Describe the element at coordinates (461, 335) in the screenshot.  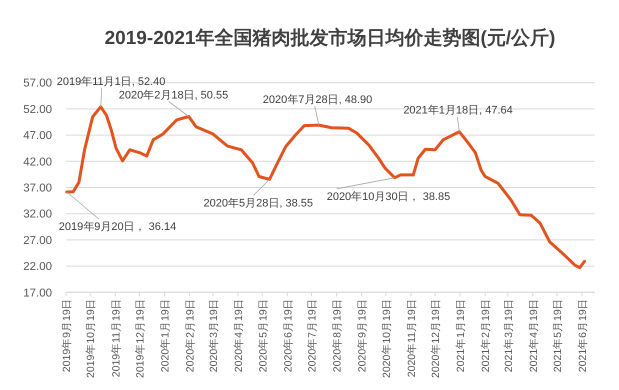
I see `x-tick-label: 2021年1月19日` at that location.